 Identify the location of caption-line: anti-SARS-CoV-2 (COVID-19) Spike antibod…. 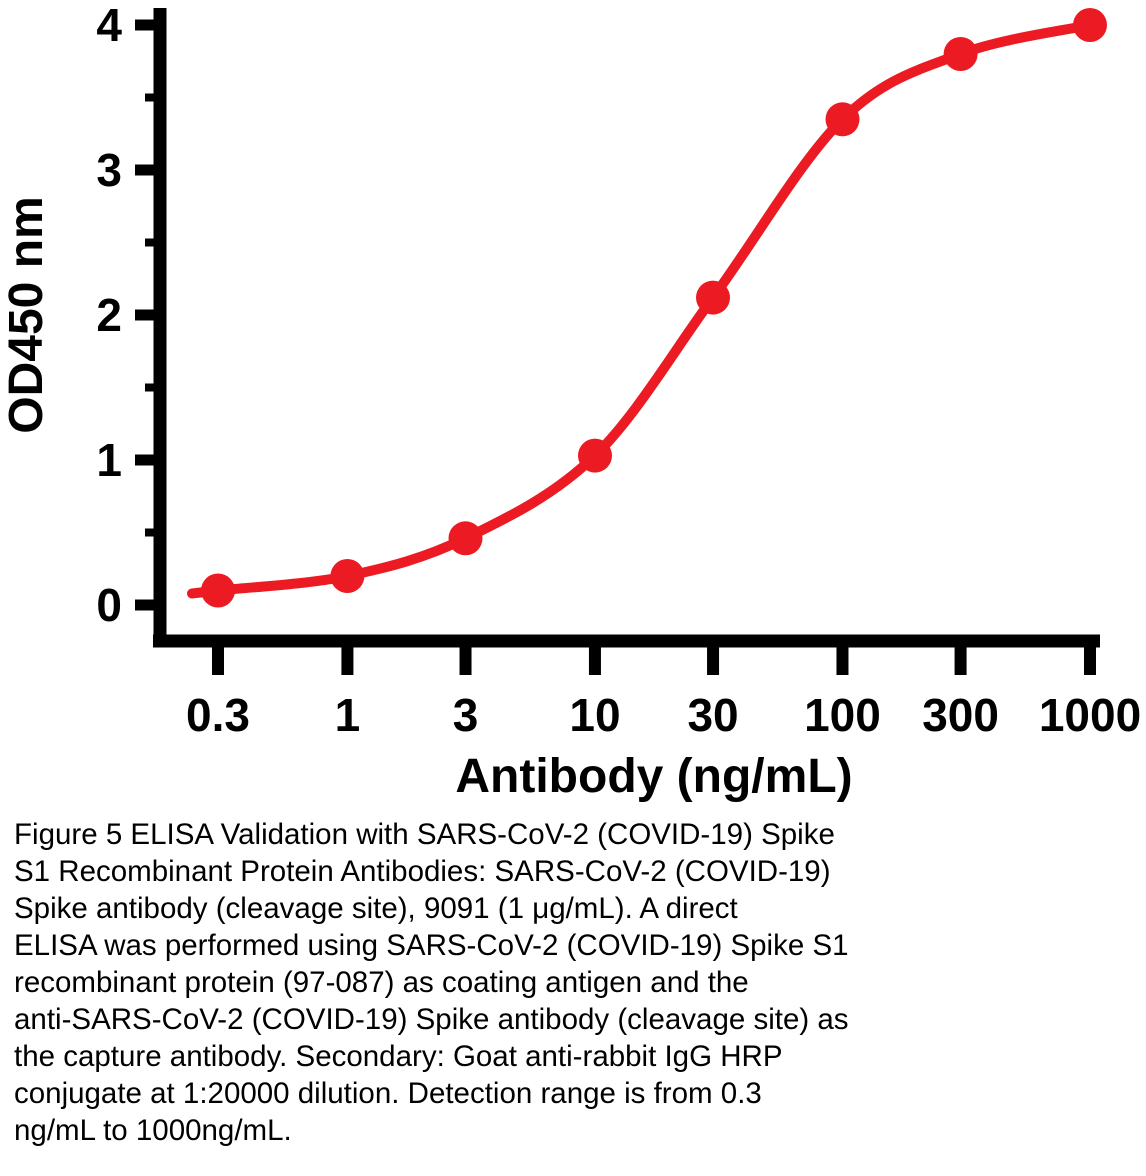
(431, 1019).